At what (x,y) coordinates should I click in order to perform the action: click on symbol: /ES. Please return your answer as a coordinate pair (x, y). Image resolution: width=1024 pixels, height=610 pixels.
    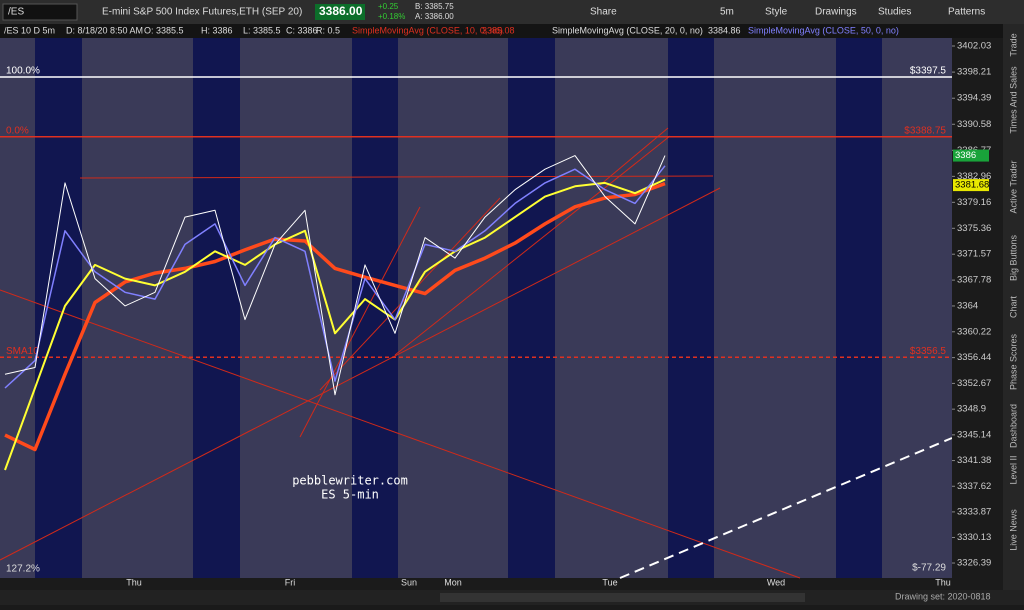
    Looking at the image, I should click on (16, 12).